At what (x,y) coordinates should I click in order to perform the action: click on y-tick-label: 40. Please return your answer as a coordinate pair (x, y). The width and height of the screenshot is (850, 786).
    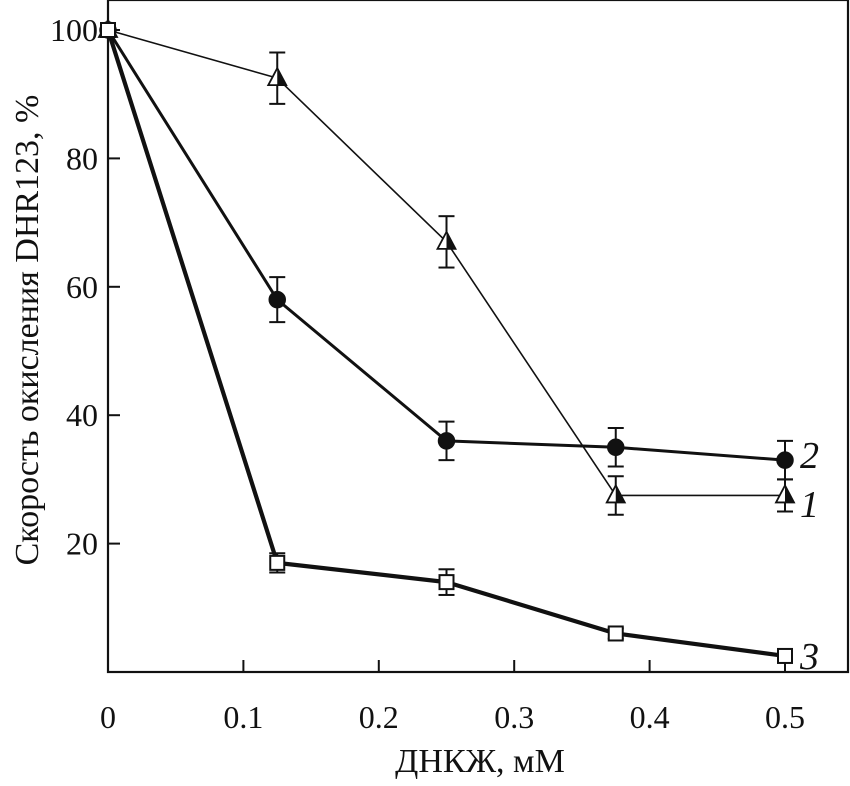
    Looking at the image, I should click on (82, 415).